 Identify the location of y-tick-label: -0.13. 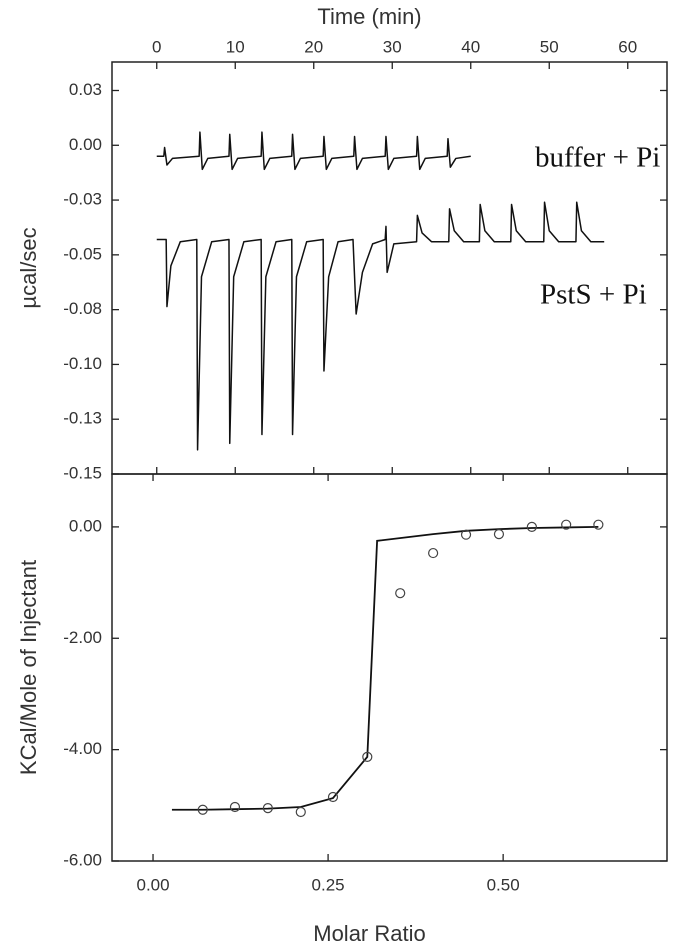
(82, 418).